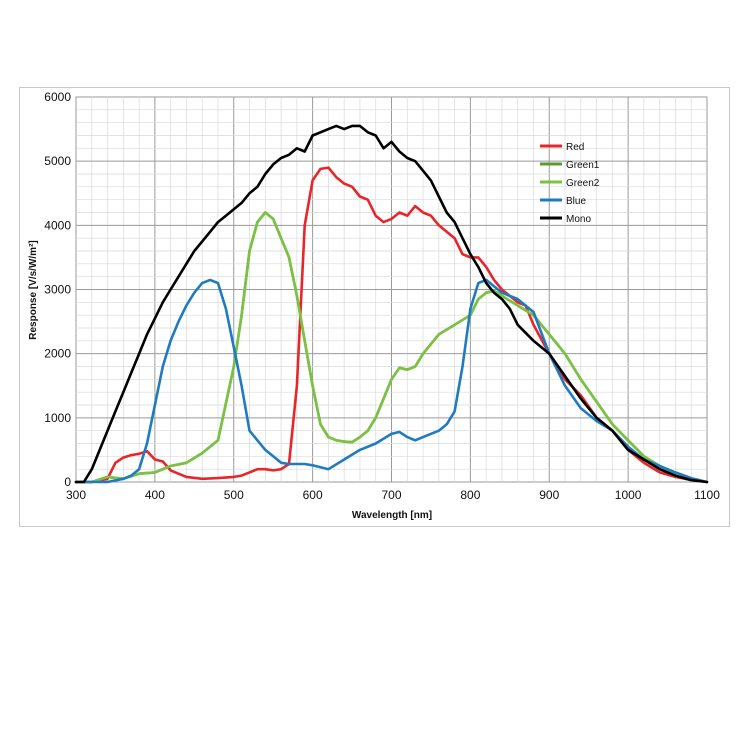 Image resolution: width=750 pixels, height=750 pixels. Describe the element at coordinates (313, 495) in the screenshot. I see `x-tick-label: 600` at that location.